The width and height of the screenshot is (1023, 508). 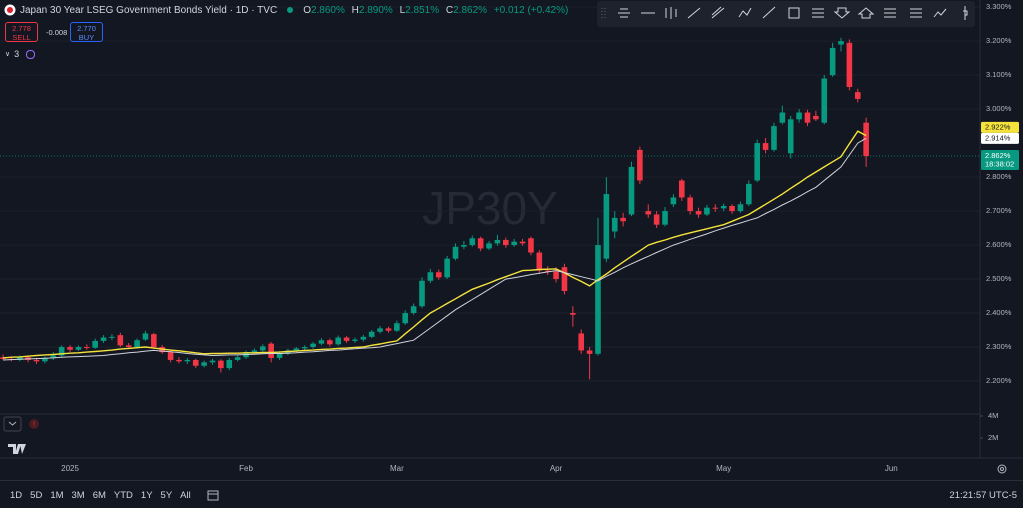 What do you see at coordinates (449, 10) in the screenshot?
I see `legend-key: C` at bounding box center [449, 10].